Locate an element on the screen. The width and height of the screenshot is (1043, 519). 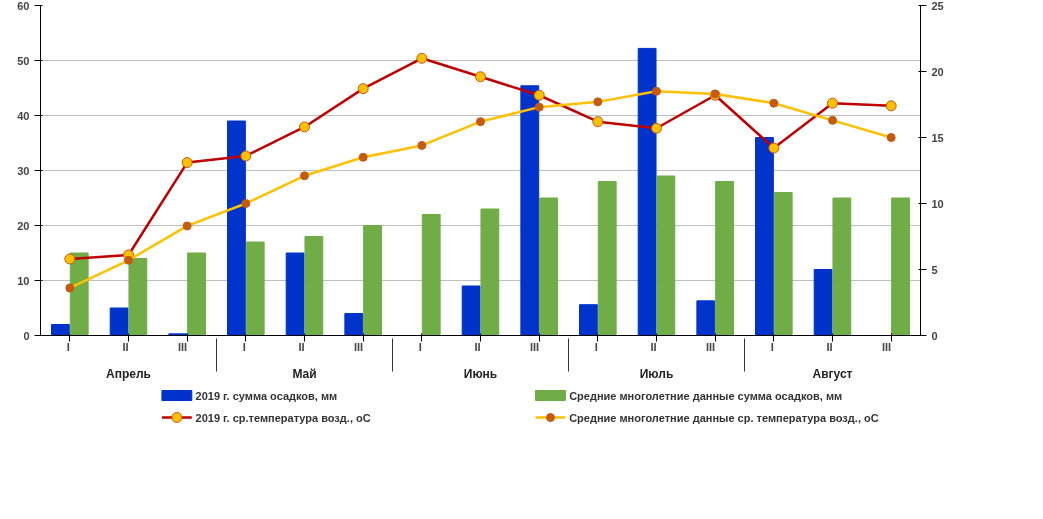
y-tick-label: 50 is located at coordinates (23, 60).